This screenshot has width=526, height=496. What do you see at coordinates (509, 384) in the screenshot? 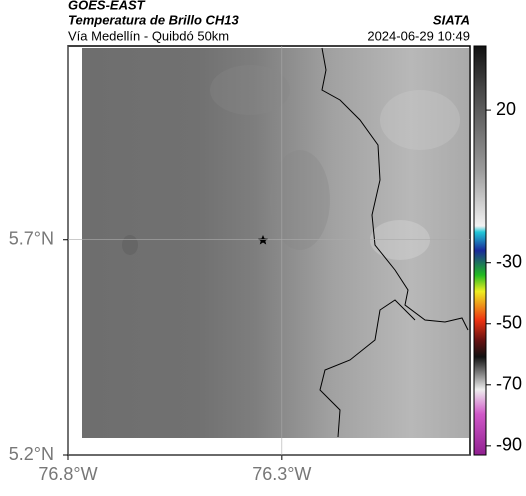
I see `colorbar-tick-label: -70` at bounding box center [509, 384].